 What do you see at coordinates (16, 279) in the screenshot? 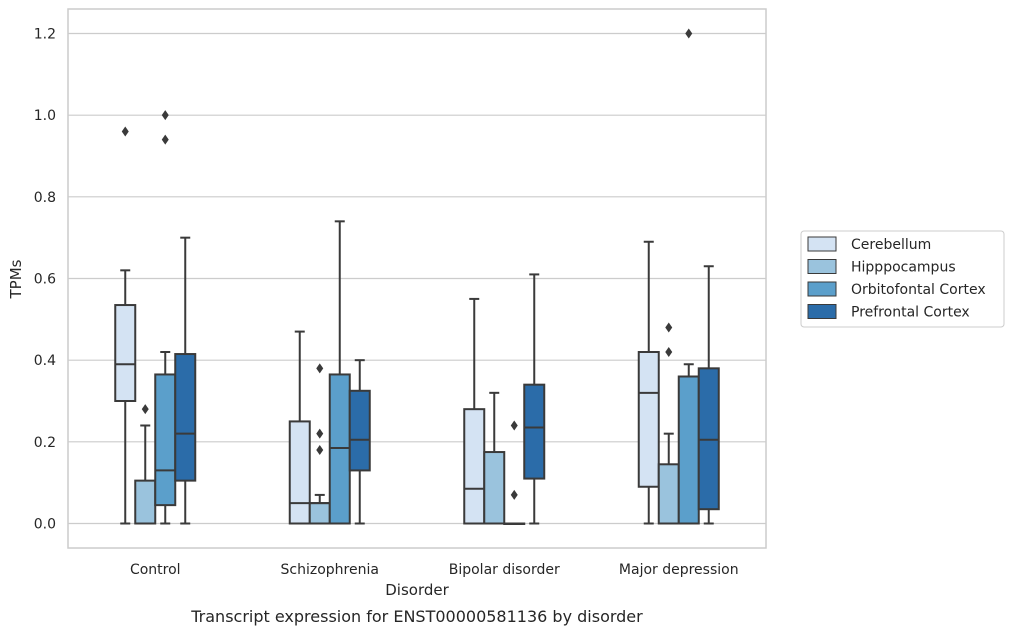
I see `y-axis-title: TPMs` at bounding box center [16, 279].